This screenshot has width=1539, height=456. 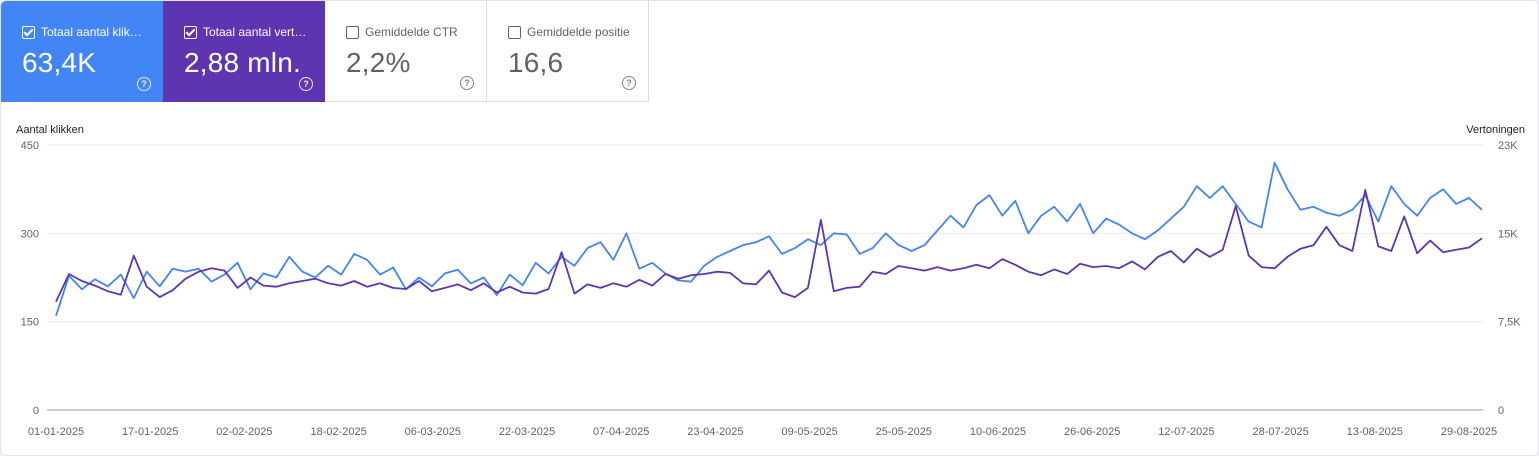 What do you see at coordinates (536, 62) in the screenshot?
I see `metric-value: 16,6` at bounding box center [536, 62].